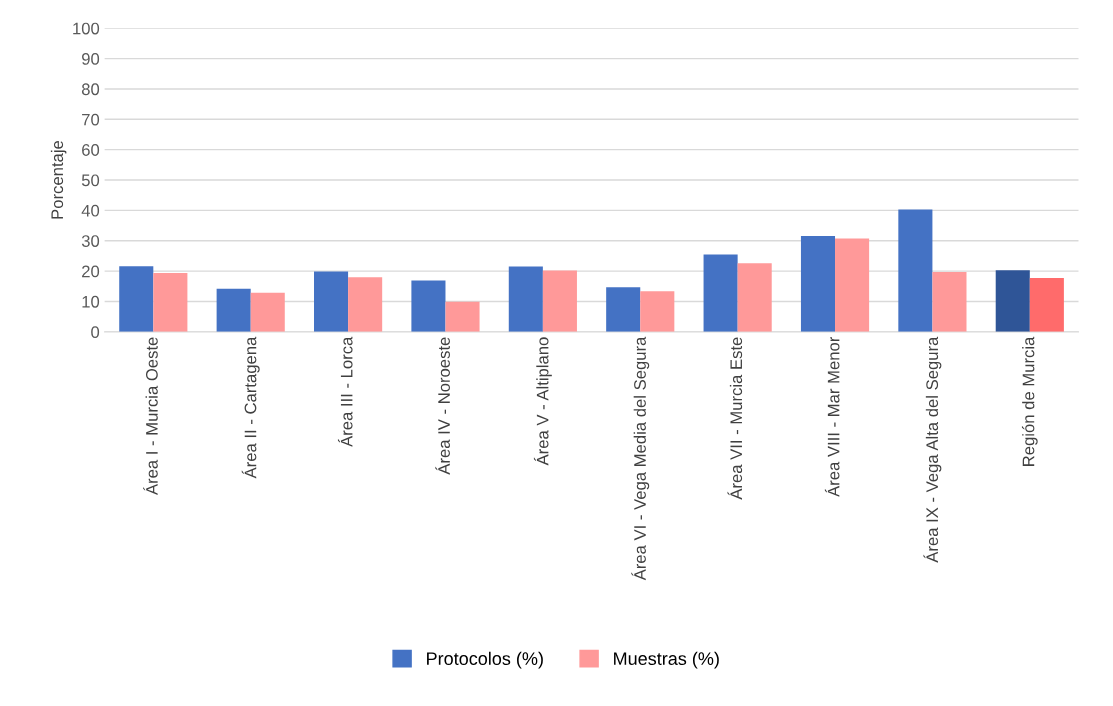 The width and height of the screenshot is (1113, 706). I want to click on x-tick-label: Área IV - Noroeste, so click(442, 406).